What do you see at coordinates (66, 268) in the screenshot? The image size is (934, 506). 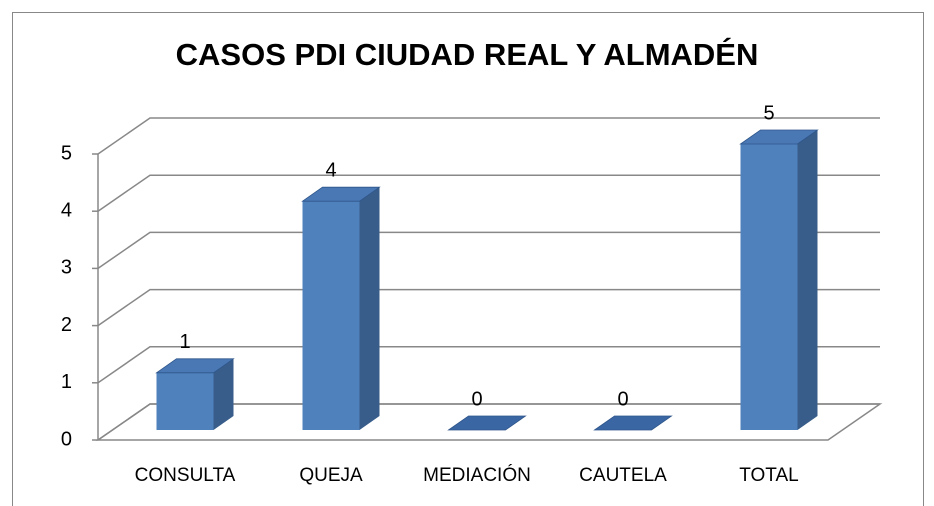 I see `y-tick-label: 3` at bounding box center [66, 268].